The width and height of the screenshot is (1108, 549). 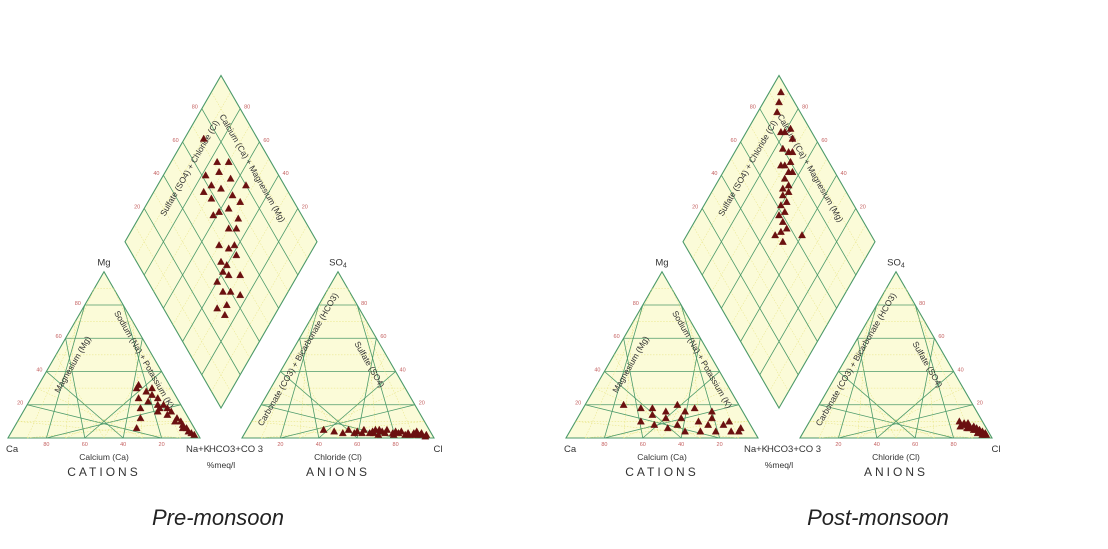 What do you see at coordinates (198, 449) in the screenshot?
I see `p0-apex-nak: Na+K` at bounding box center [198, 449].